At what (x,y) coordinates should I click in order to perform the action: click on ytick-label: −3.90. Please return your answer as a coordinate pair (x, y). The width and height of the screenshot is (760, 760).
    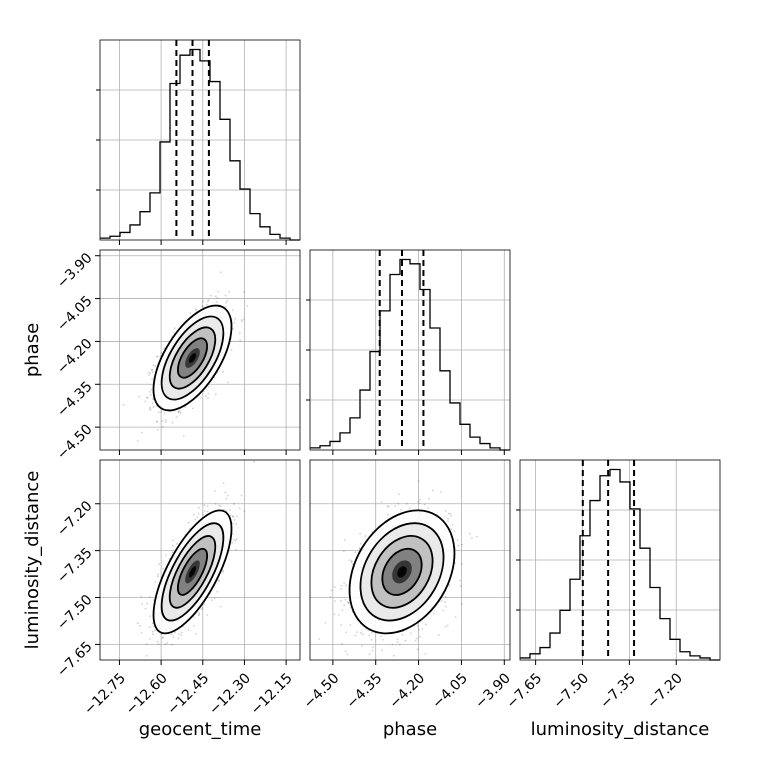
    Looking at the image, I should click on (75, 271).